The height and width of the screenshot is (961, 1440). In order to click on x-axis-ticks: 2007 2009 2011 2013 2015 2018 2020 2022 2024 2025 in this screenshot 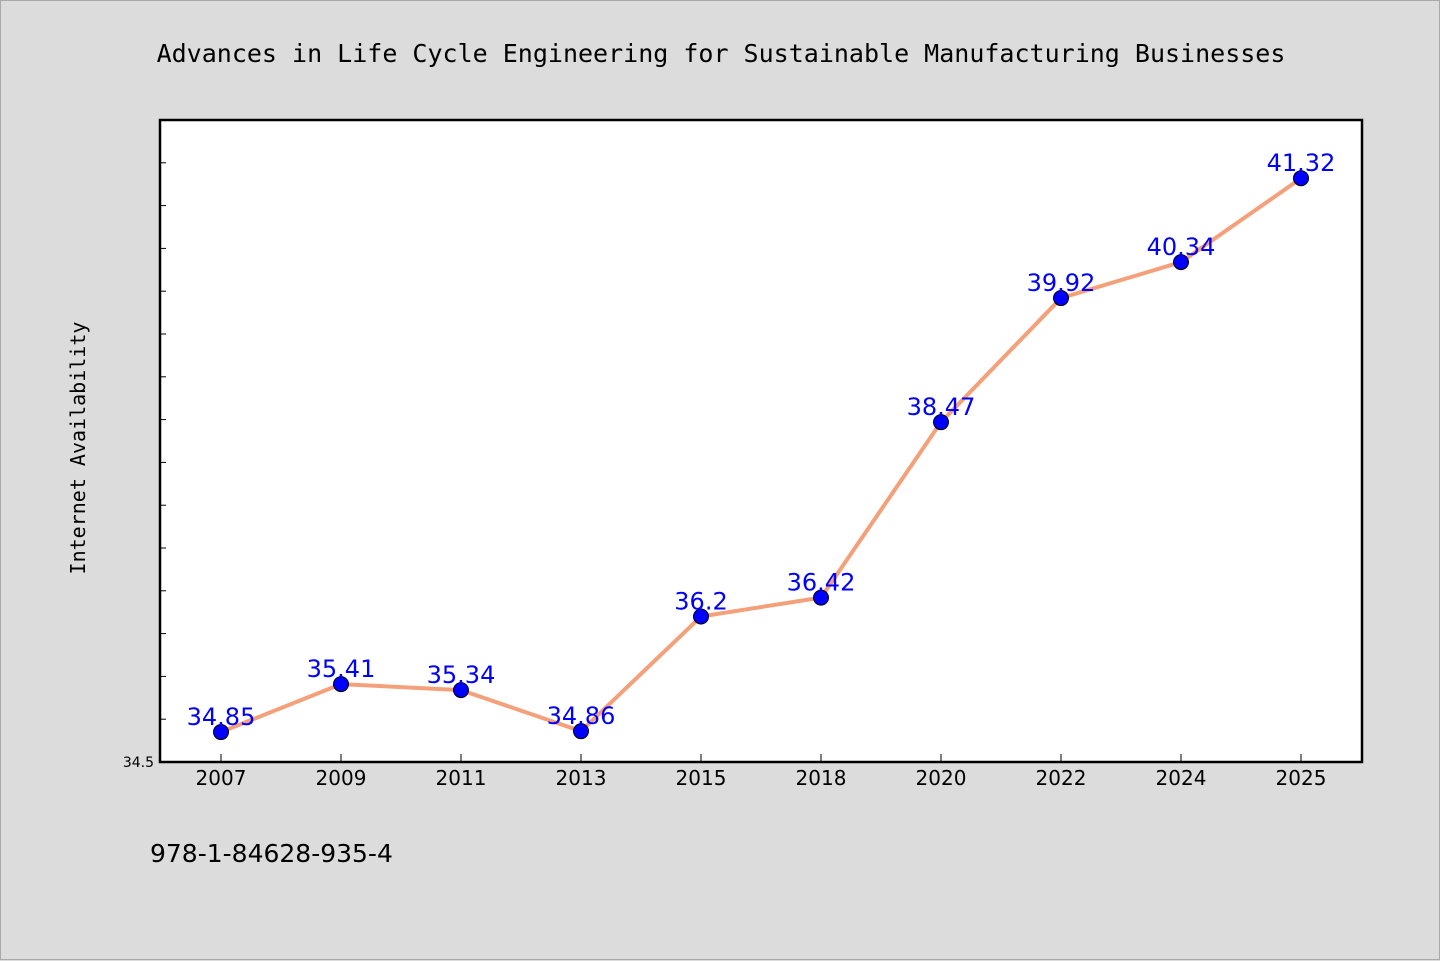, I will do `click(761, 772)`.